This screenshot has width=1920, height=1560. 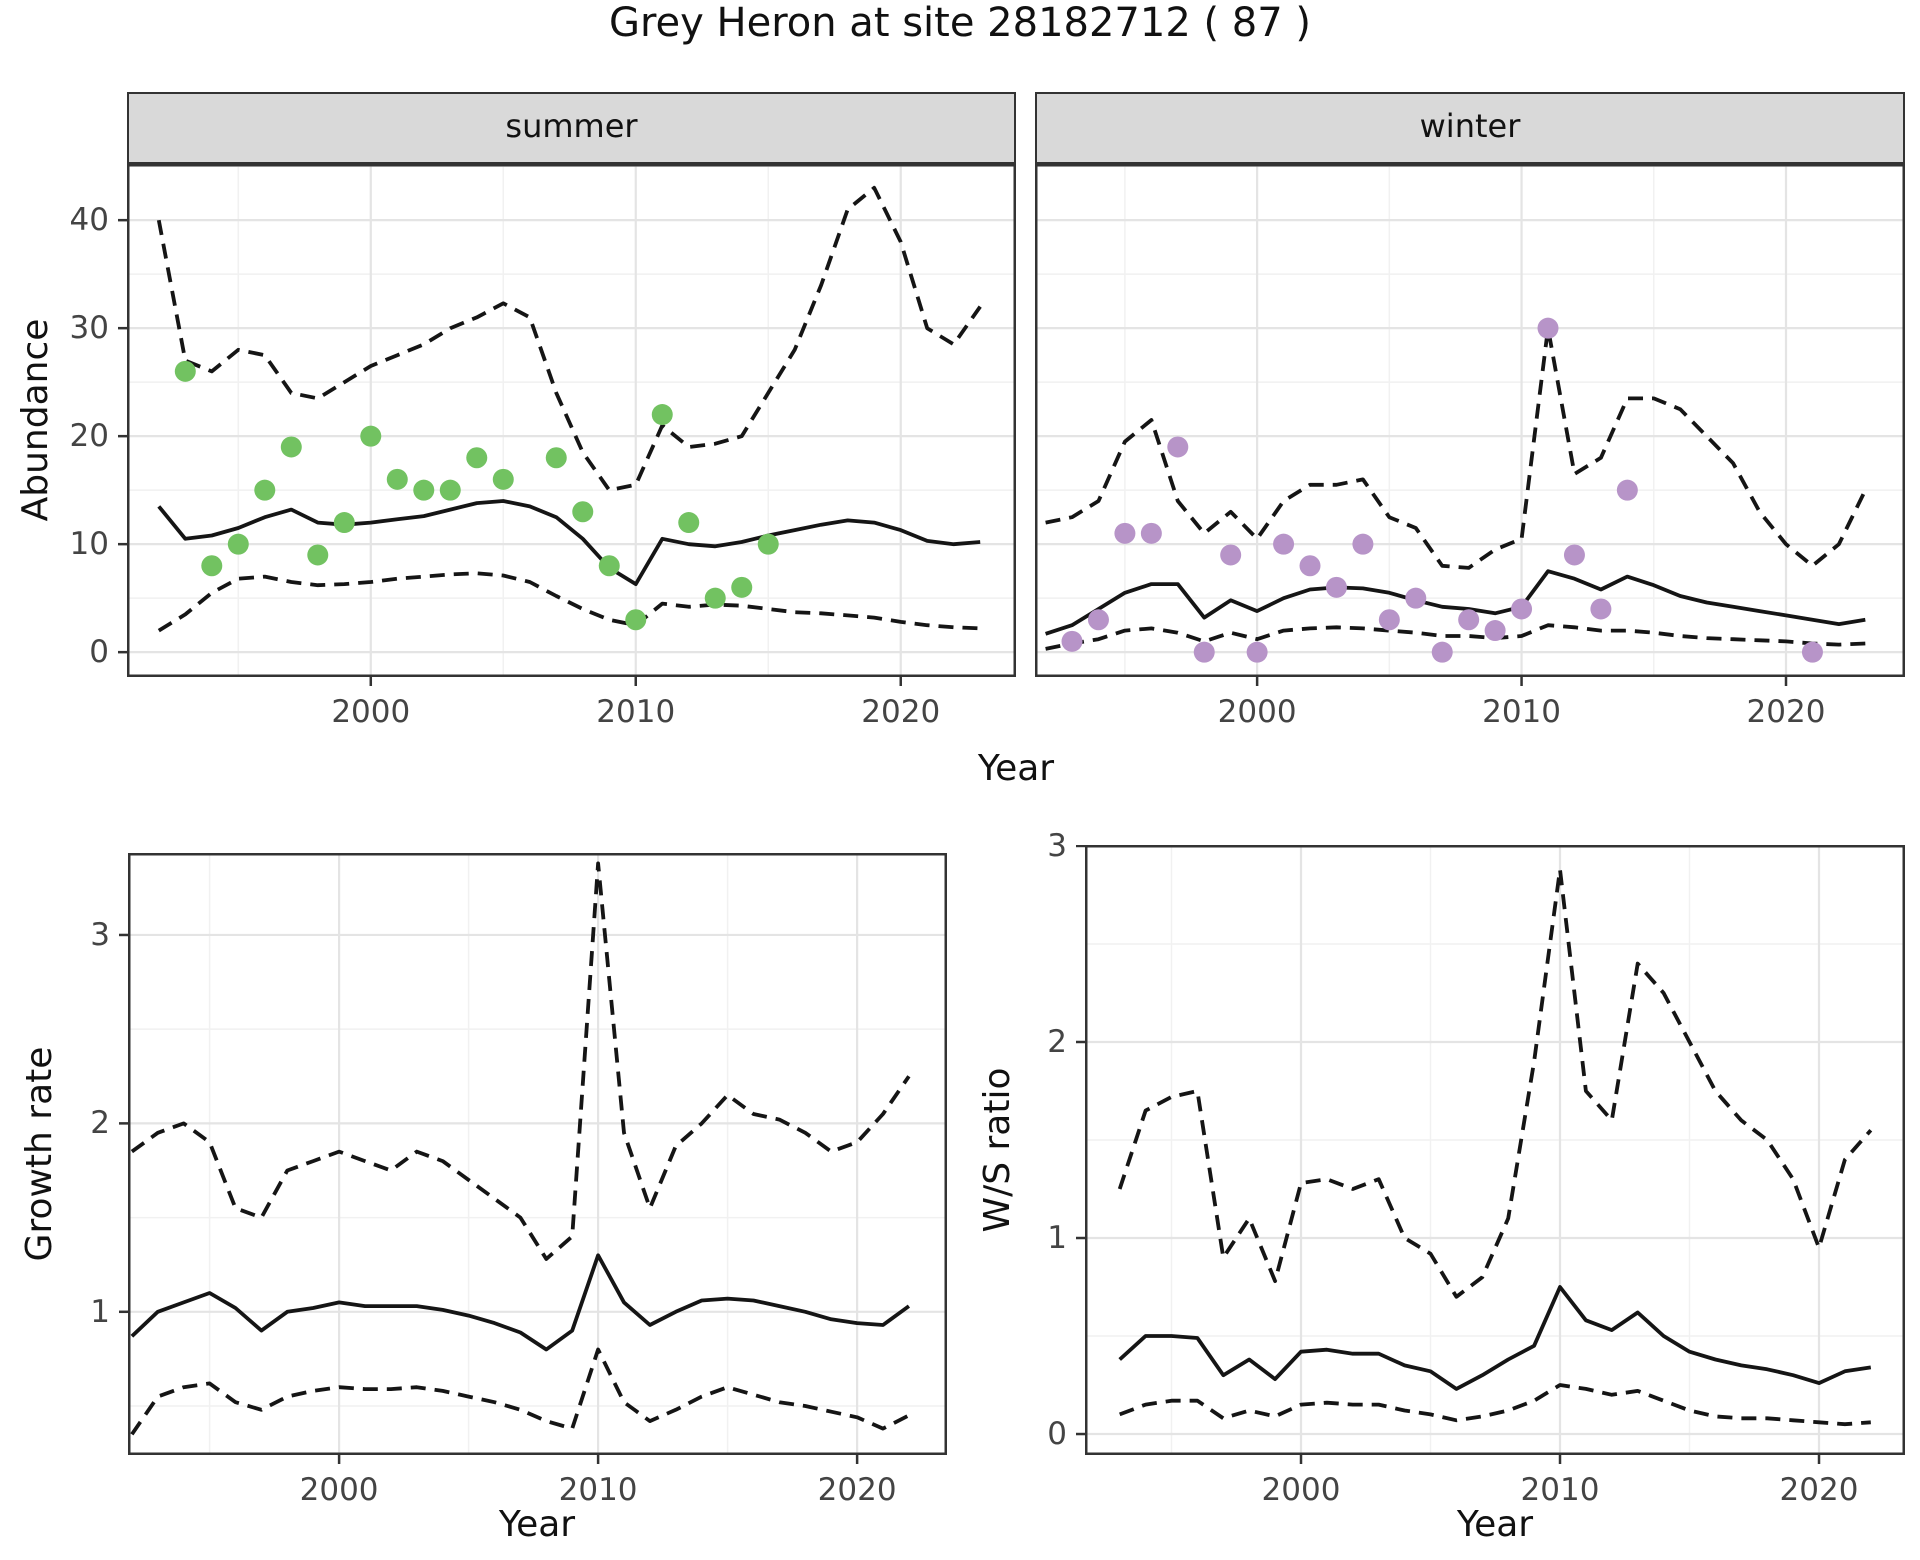 I want to click on y-axis-title-growth-rate: Growth rate, so click(x=39, y=1154).